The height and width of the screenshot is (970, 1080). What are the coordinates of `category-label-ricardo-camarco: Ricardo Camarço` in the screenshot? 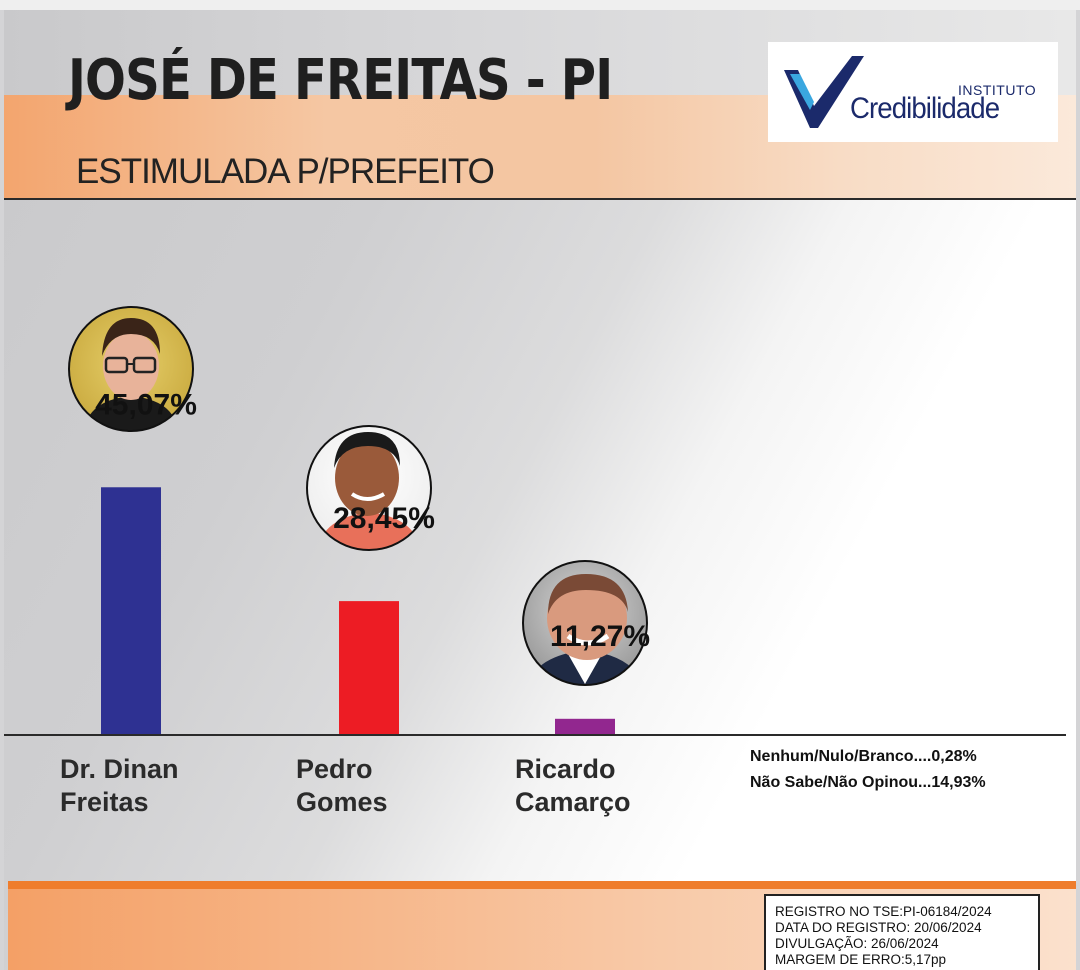 It's located at (573, 785).